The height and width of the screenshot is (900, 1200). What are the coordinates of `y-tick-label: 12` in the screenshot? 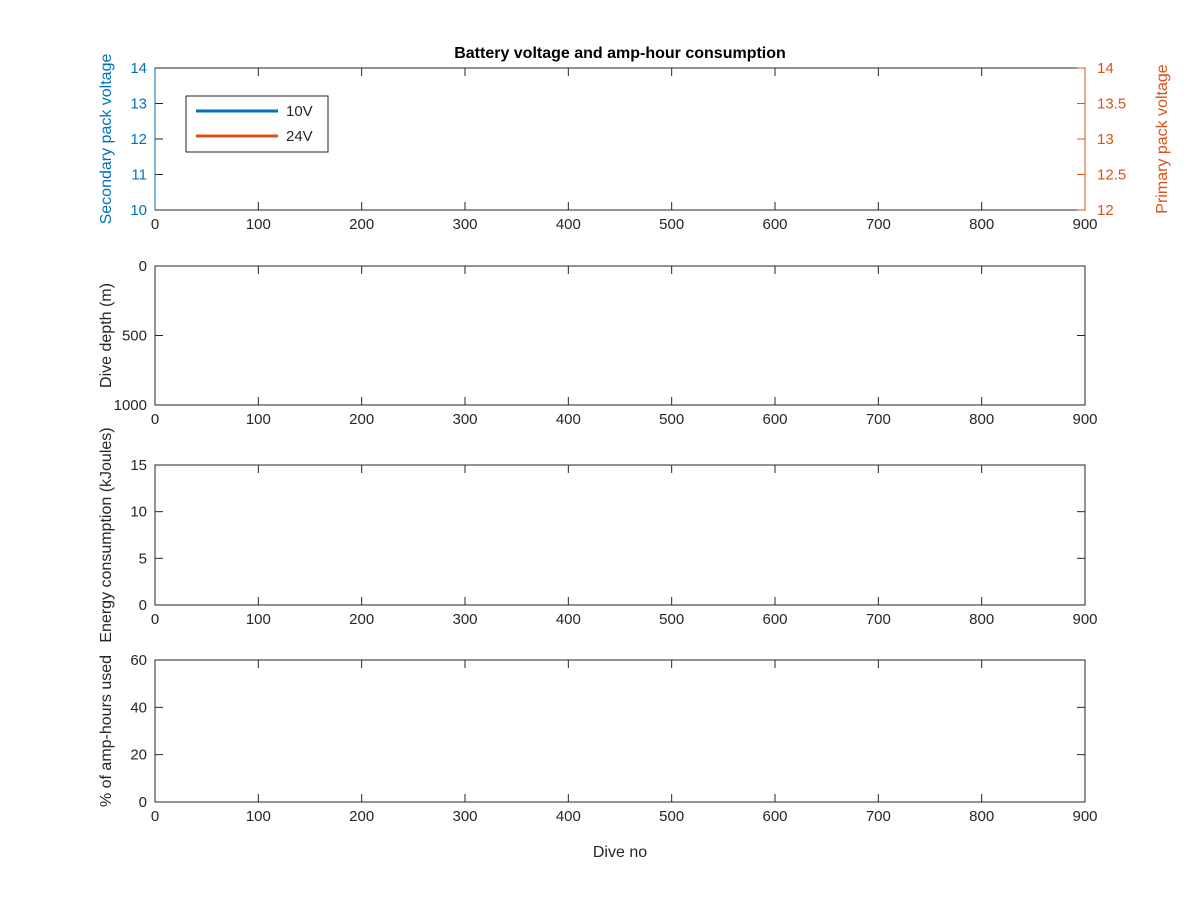 It's located at (138, 139).